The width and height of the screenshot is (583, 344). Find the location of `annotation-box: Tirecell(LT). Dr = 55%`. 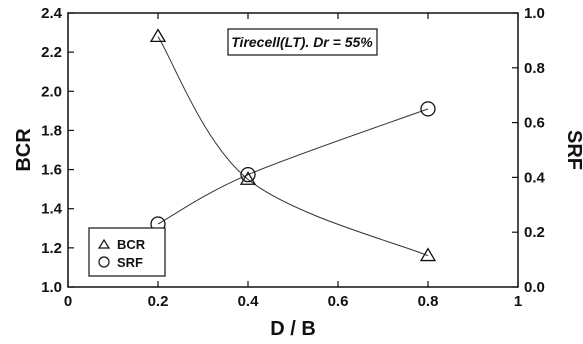

annotation-box: Tirecell(LT). Dr = 55% is located at coordinates (302, 42).